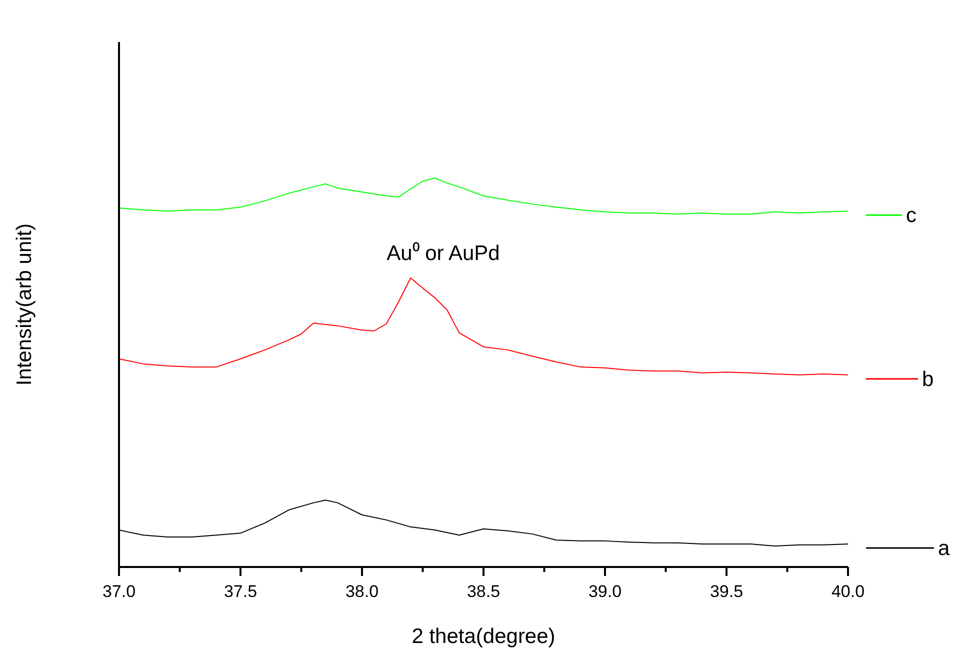 The width and height of the screenshot is (960, 653). Describe the element at coordinates (928, 379) in the screenshot. I see `legend-label: b` at that location.